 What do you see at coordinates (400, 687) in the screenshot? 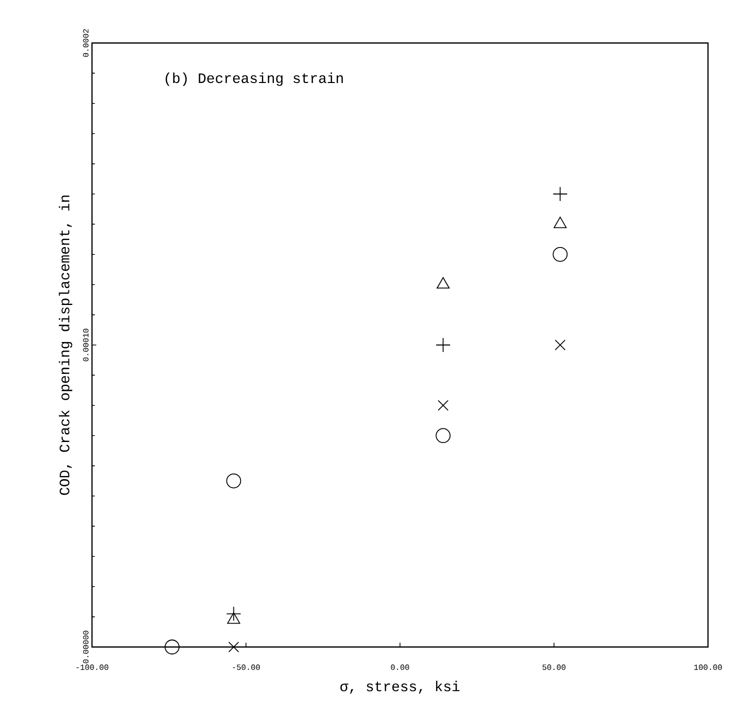
I see `x-axis-title: σ, stress, ksi` at bounding box center [400, 687].